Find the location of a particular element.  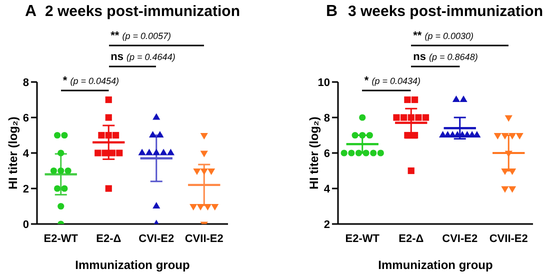

text: ns (p = 0.4644) is located at coordinates (143, 57).